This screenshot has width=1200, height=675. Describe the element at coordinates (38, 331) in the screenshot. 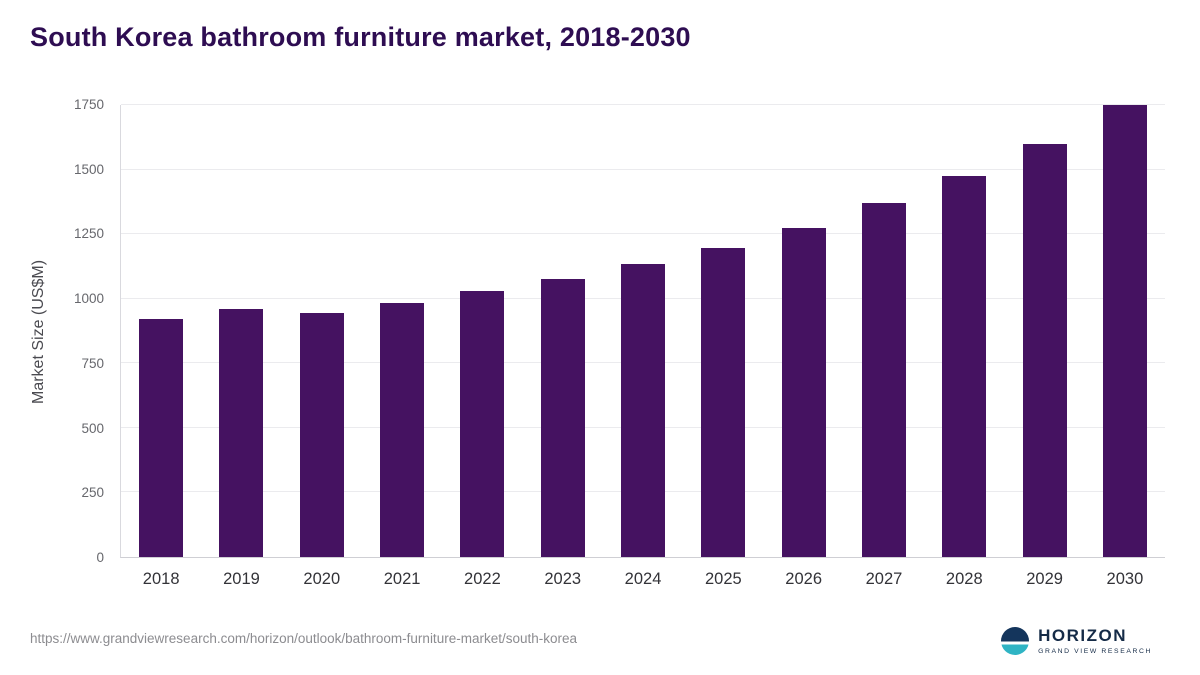

I see `y-axis-label: Market Size (US$M)` at that location.